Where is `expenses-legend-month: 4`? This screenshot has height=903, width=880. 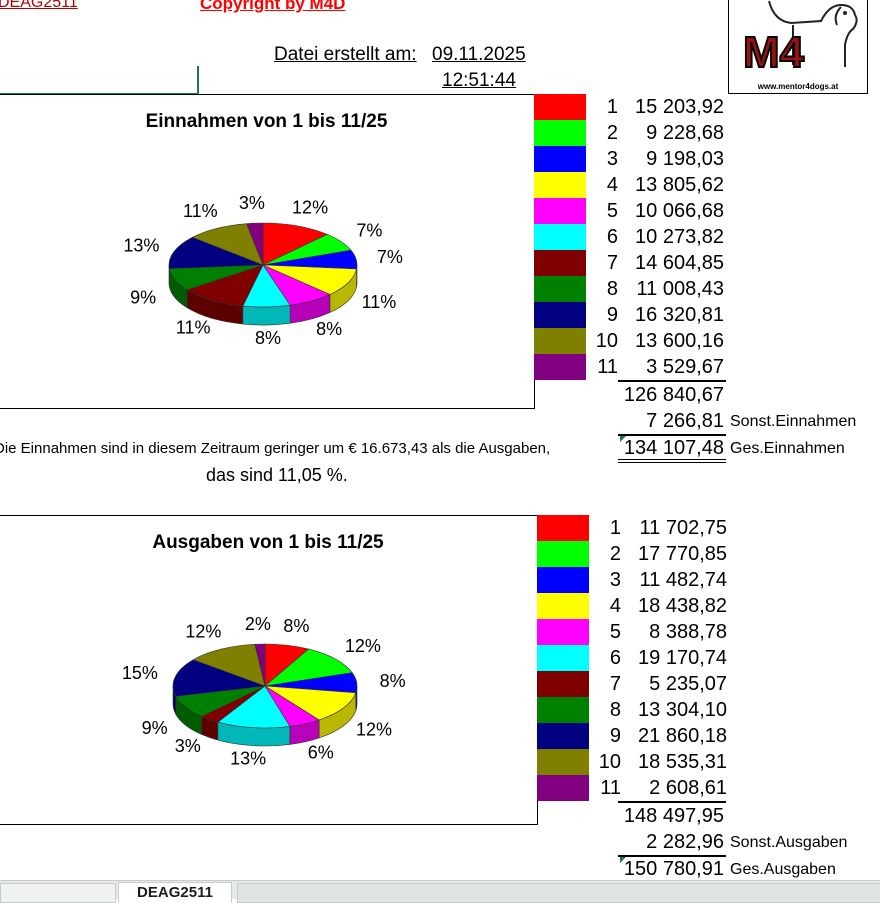 expenses-legend-month: 4 is located at coordinates (607, 606).